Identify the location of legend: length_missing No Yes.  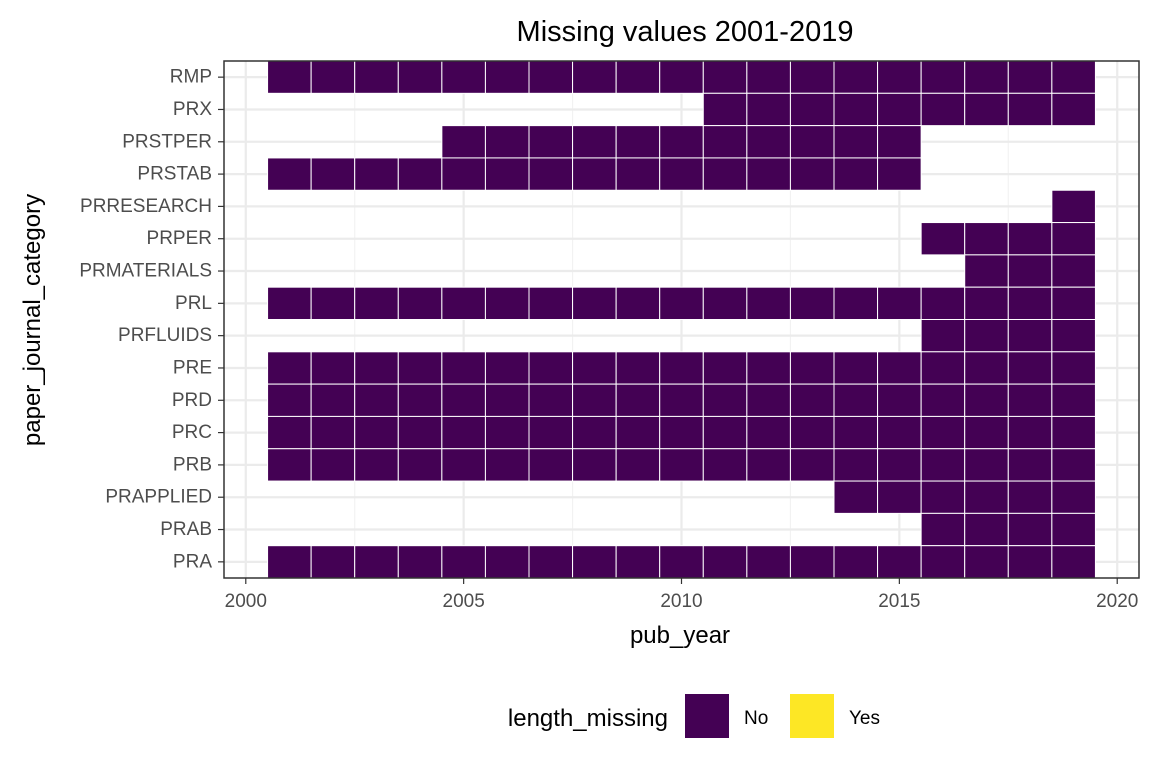
(694, 716).